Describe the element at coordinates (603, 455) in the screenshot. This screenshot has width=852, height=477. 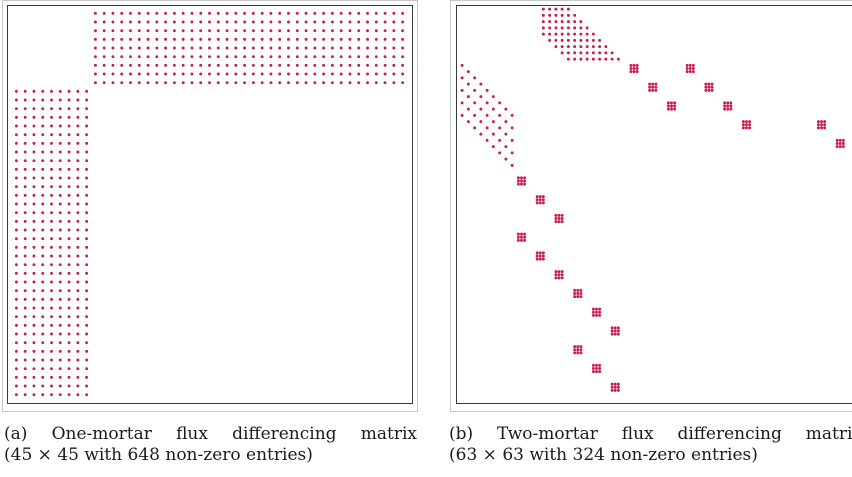
I see `caption-b-line2: (63 × 63 with 324 non-zero entries)` at that location.